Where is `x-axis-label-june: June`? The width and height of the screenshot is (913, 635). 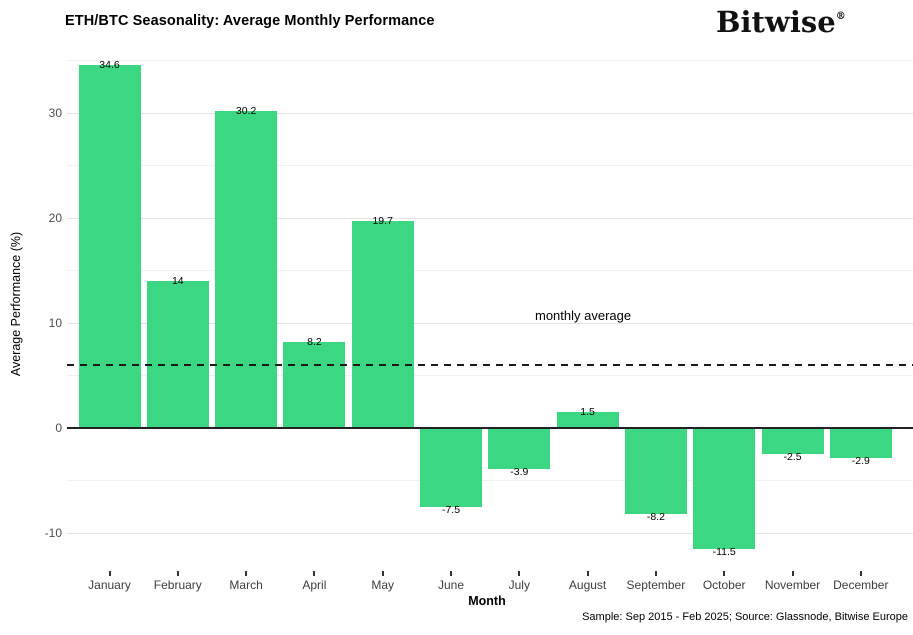 x-axis-label-june: June is located at coordinates (451, 585).